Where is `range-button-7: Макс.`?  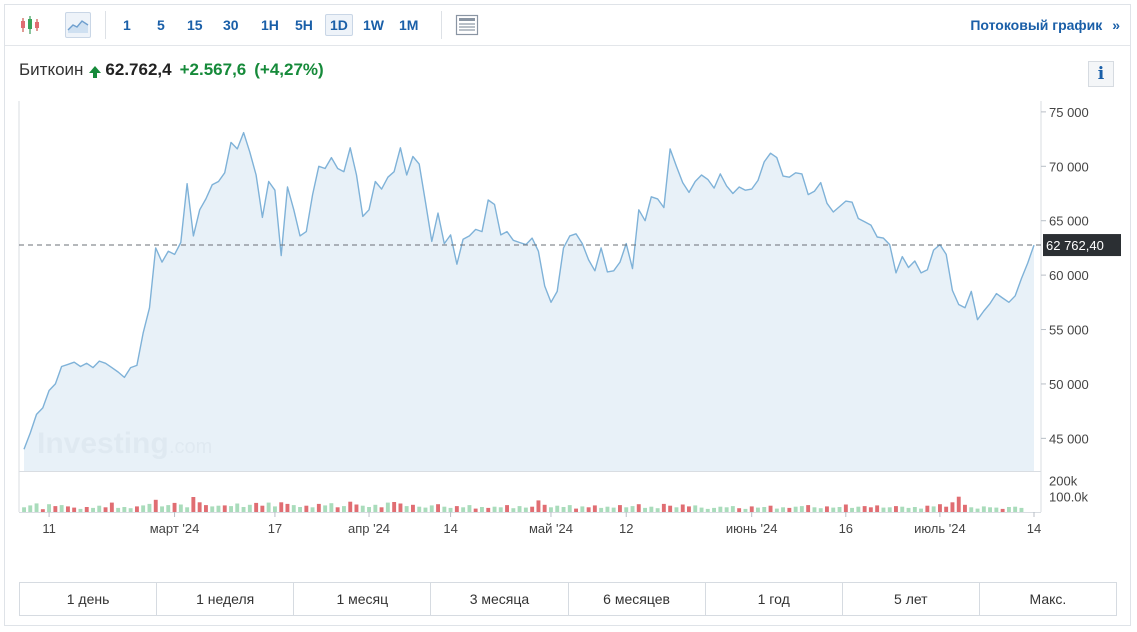 range-button-7: Макс. is located at coordinates (1048, 599).